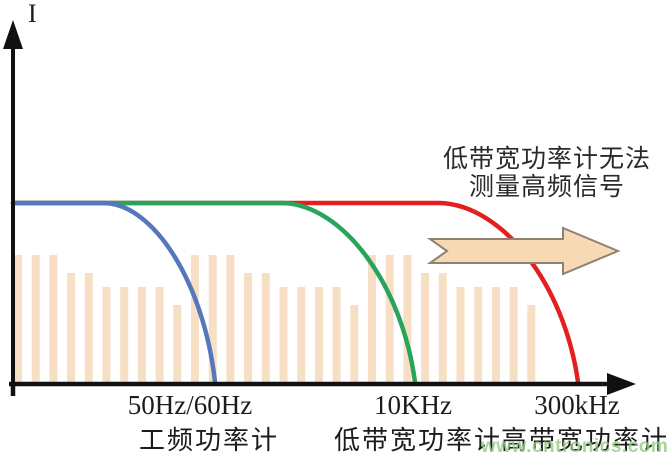 This screenshot has width=667, height=464. What do you see at coordinates (621, 384) in the screenshot?
I see `x-axis-arrowhead-icon` at bounding box center [621, 384].